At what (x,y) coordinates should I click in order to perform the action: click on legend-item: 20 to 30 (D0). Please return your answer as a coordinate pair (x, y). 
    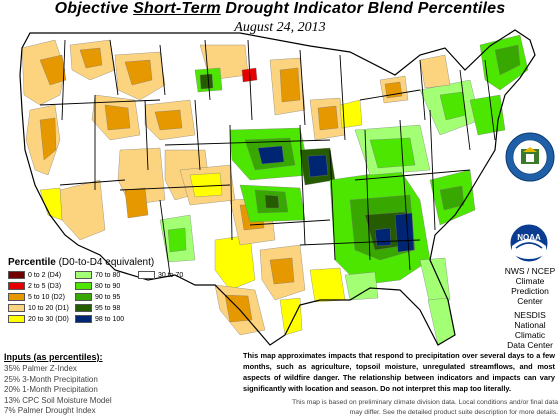
    Looking at the image, I should click on (38, 320).